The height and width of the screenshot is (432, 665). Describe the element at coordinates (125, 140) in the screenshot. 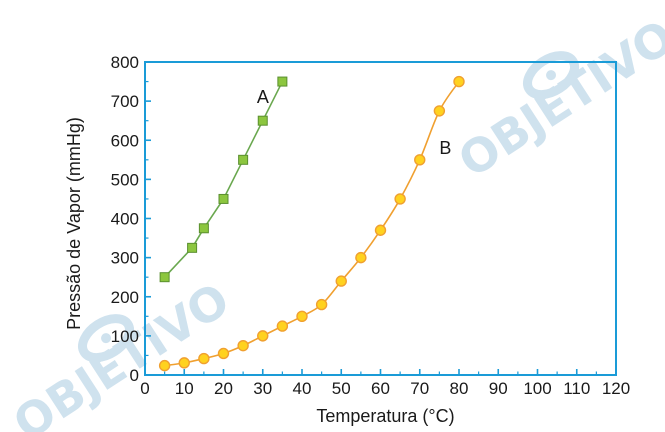

I see `y-tick-label: 600` at that location.